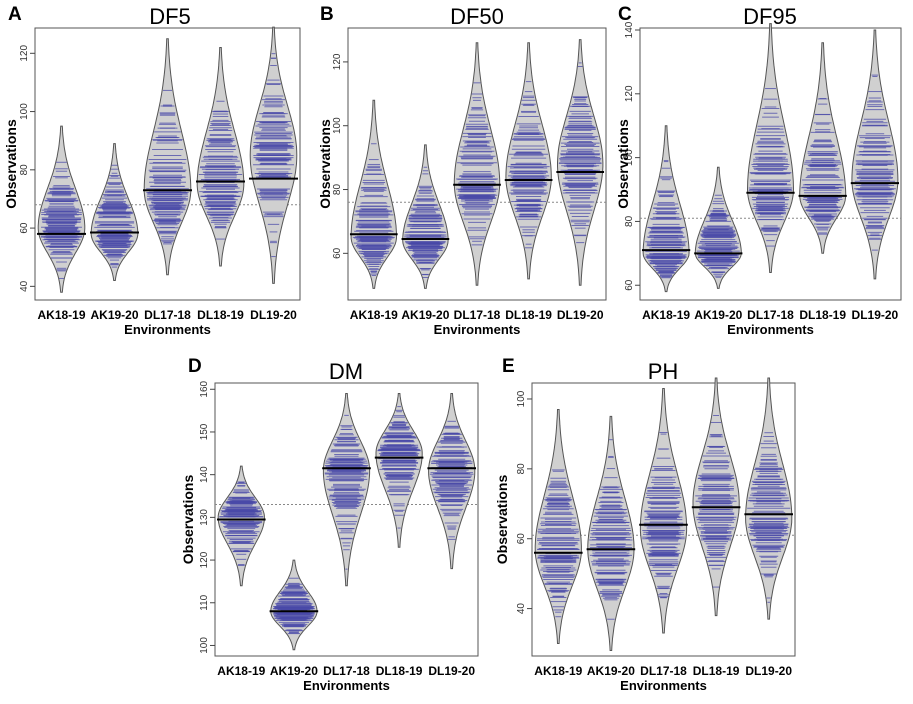 The image size is (913, 704). I want to click on y-tick-label: 150, so click(204, 431).